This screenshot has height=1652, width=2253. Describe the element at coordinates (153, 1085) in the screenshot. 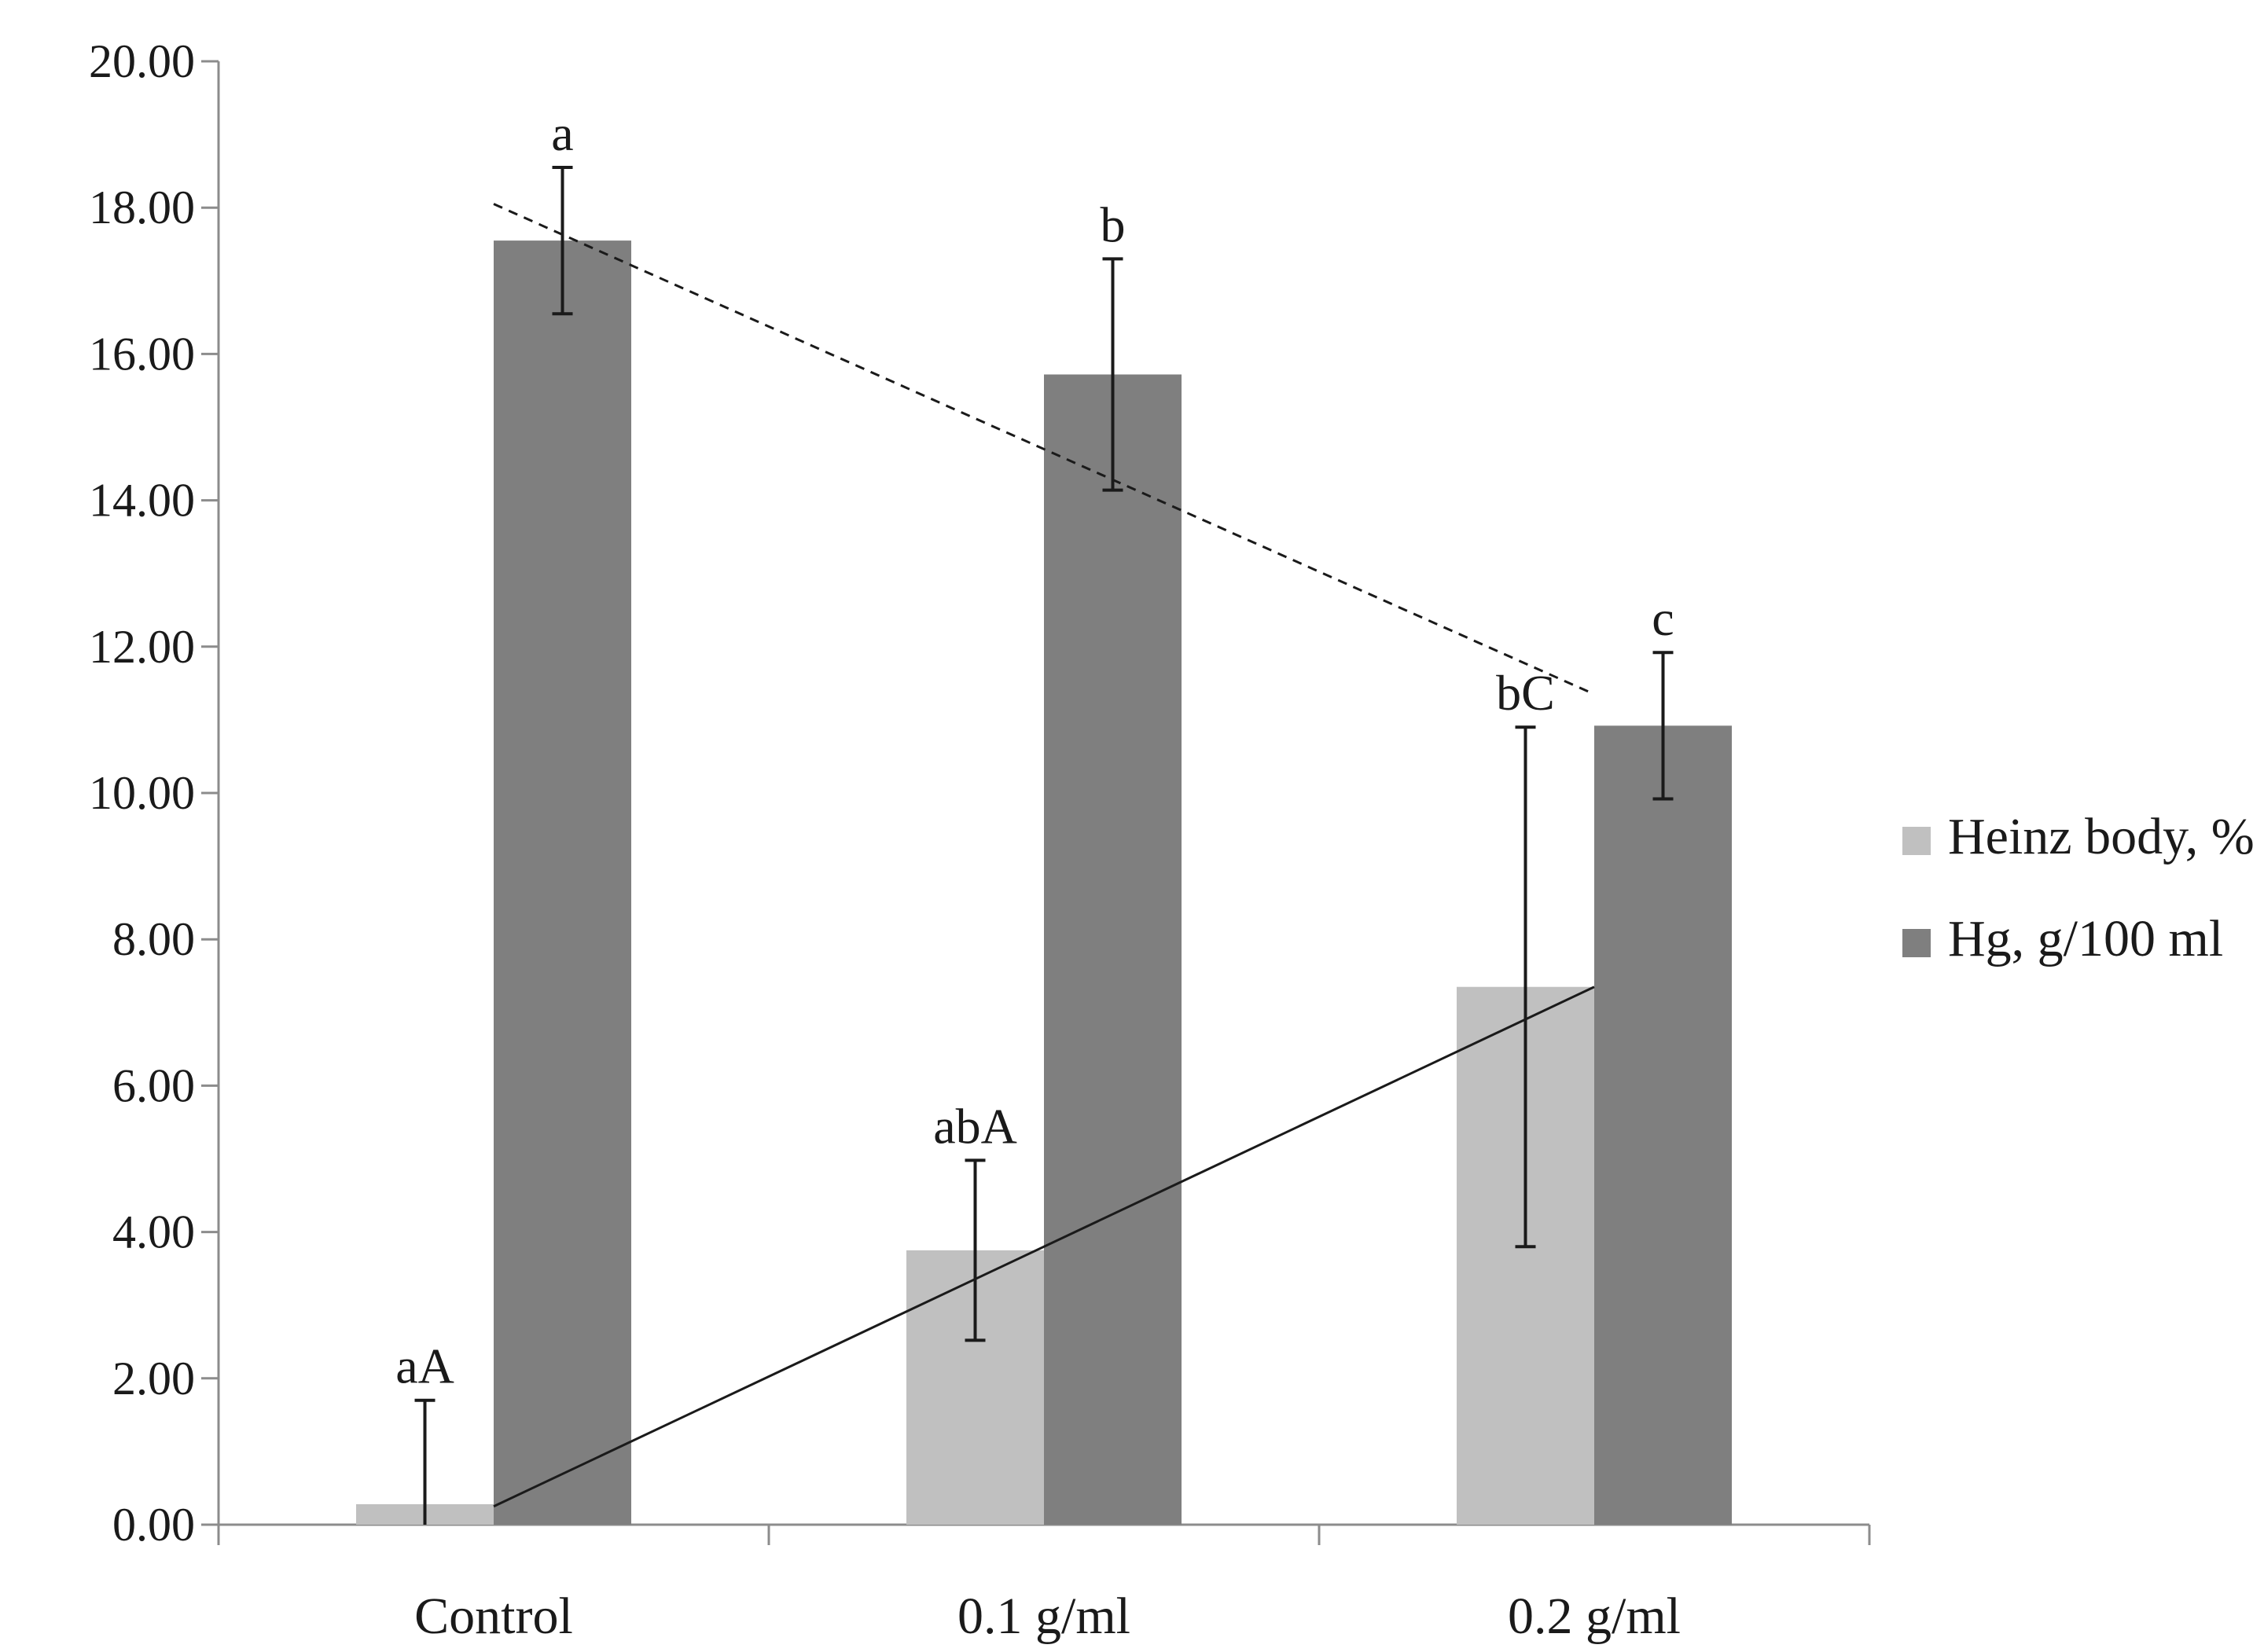

I see `y-tick-label: 6.00` at that location.